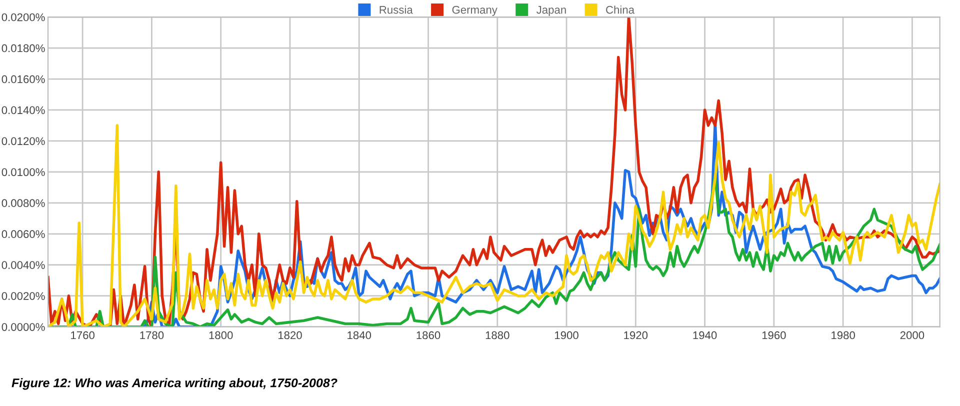 Image resolution: width=960 pixels, height=406 pixels. What do you see at coordinates (23, 296) in the screenshot?
I see `y-tick-label: 0.0020%` at bounding box center [23, 296].